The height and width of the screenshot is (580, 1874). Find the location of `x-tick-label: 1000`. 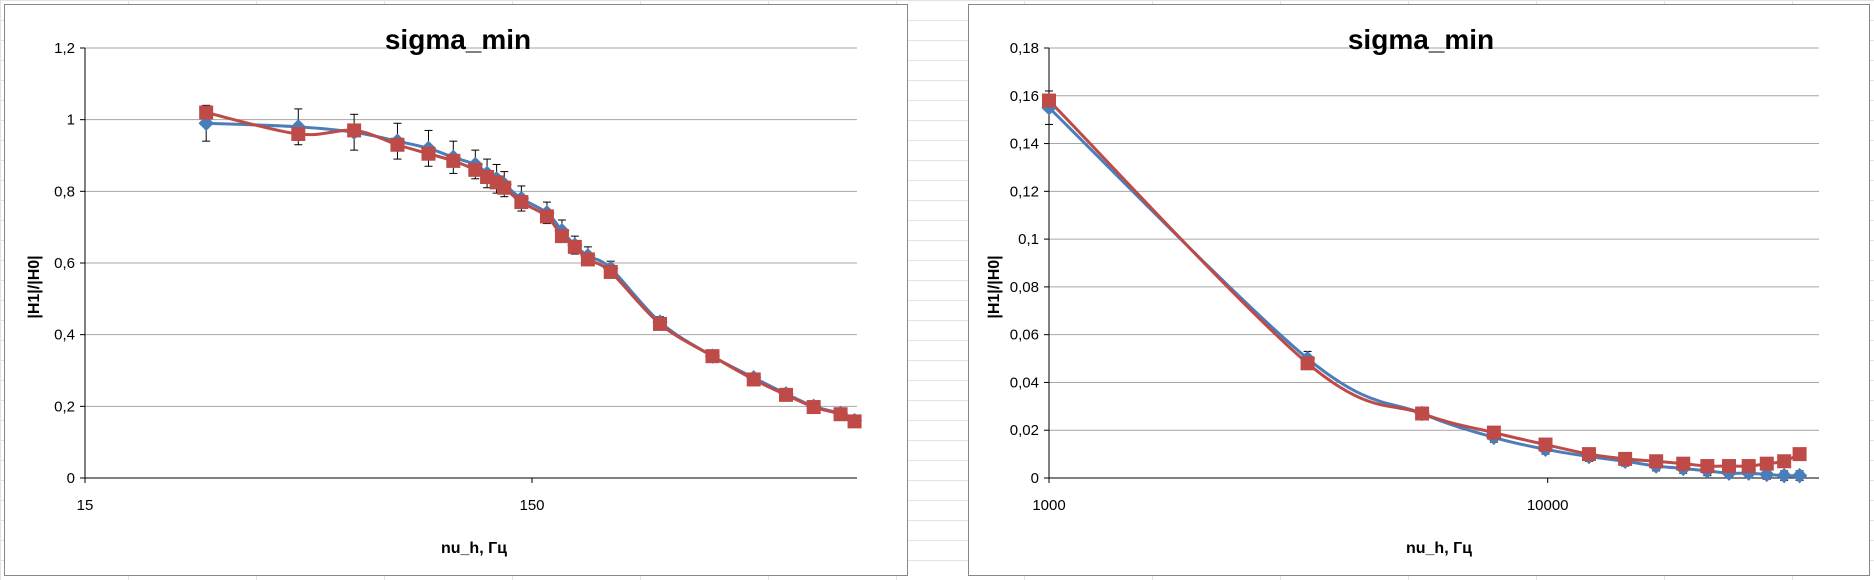

x-tick-label: 1000 is located at coordinates (1048, 505).